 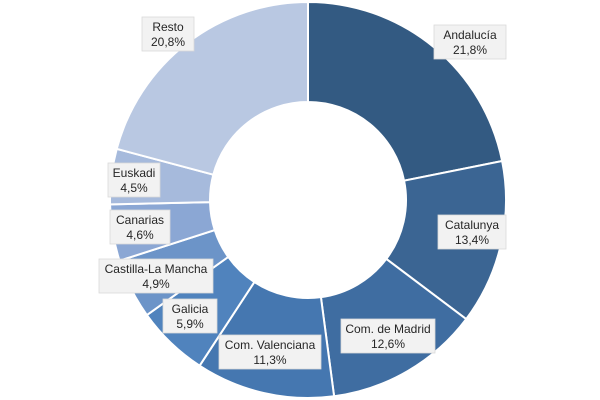 What do you see at coordinates (470, 50) in the screenshot?
I see `data-label-value: 21,8%` at bounding box center [470, 50].